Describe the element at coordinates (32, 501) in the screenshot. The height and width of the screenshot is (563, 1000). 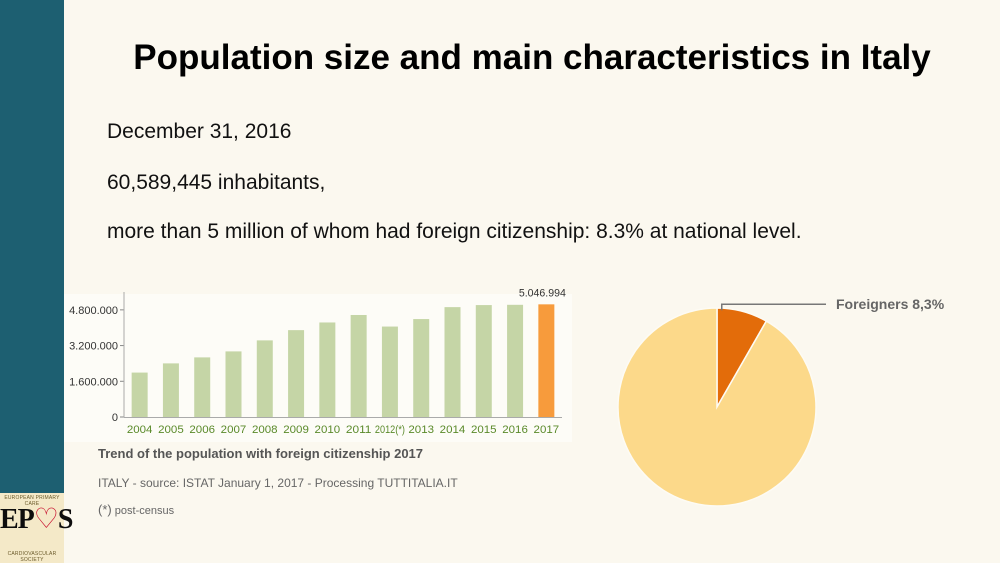
I see `logo-top-text: EUROPEAN PRIMARY CARE` at that location.